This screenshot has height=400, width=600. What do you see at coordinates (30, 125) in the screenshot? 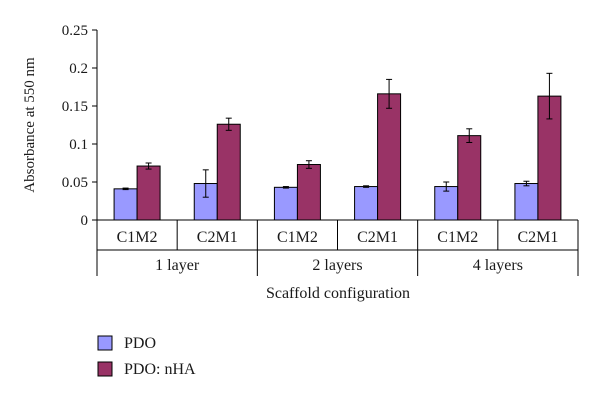
I see `y-axis-label: Absorbance at 550 nm` at bounding box center [30, 125].